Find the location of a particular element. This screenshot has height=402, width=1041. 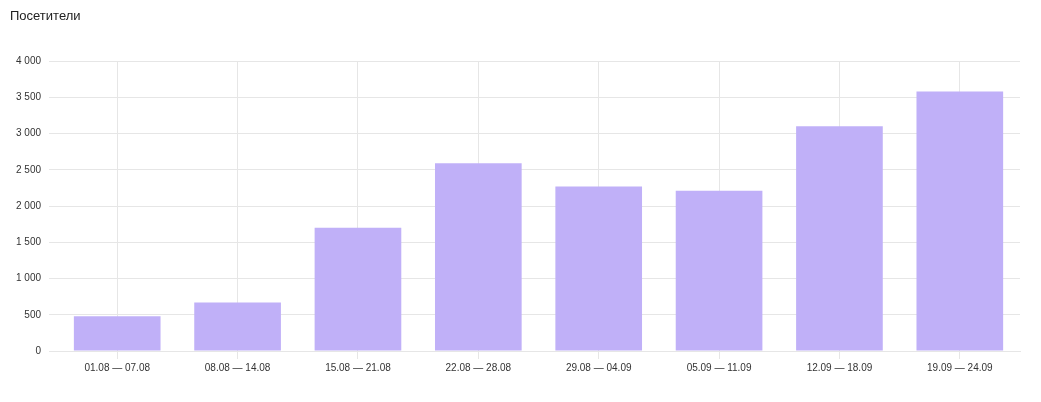

chart-title: Посетители is located at coordinates (46, 15).